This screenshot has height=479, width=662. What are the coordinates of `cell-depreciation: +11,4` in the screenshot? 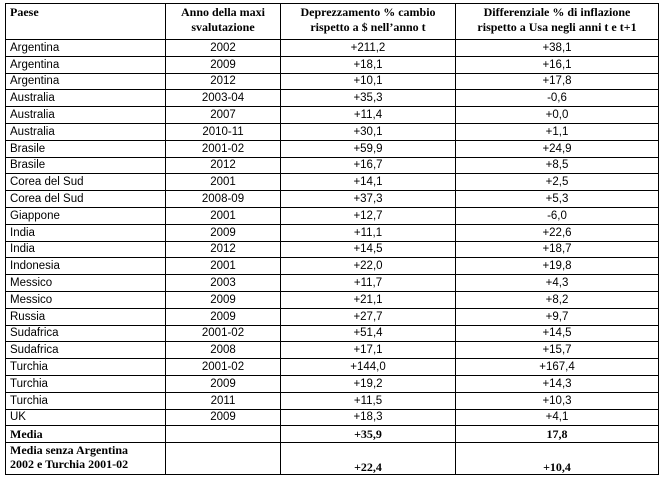 It's located at (368, 115).